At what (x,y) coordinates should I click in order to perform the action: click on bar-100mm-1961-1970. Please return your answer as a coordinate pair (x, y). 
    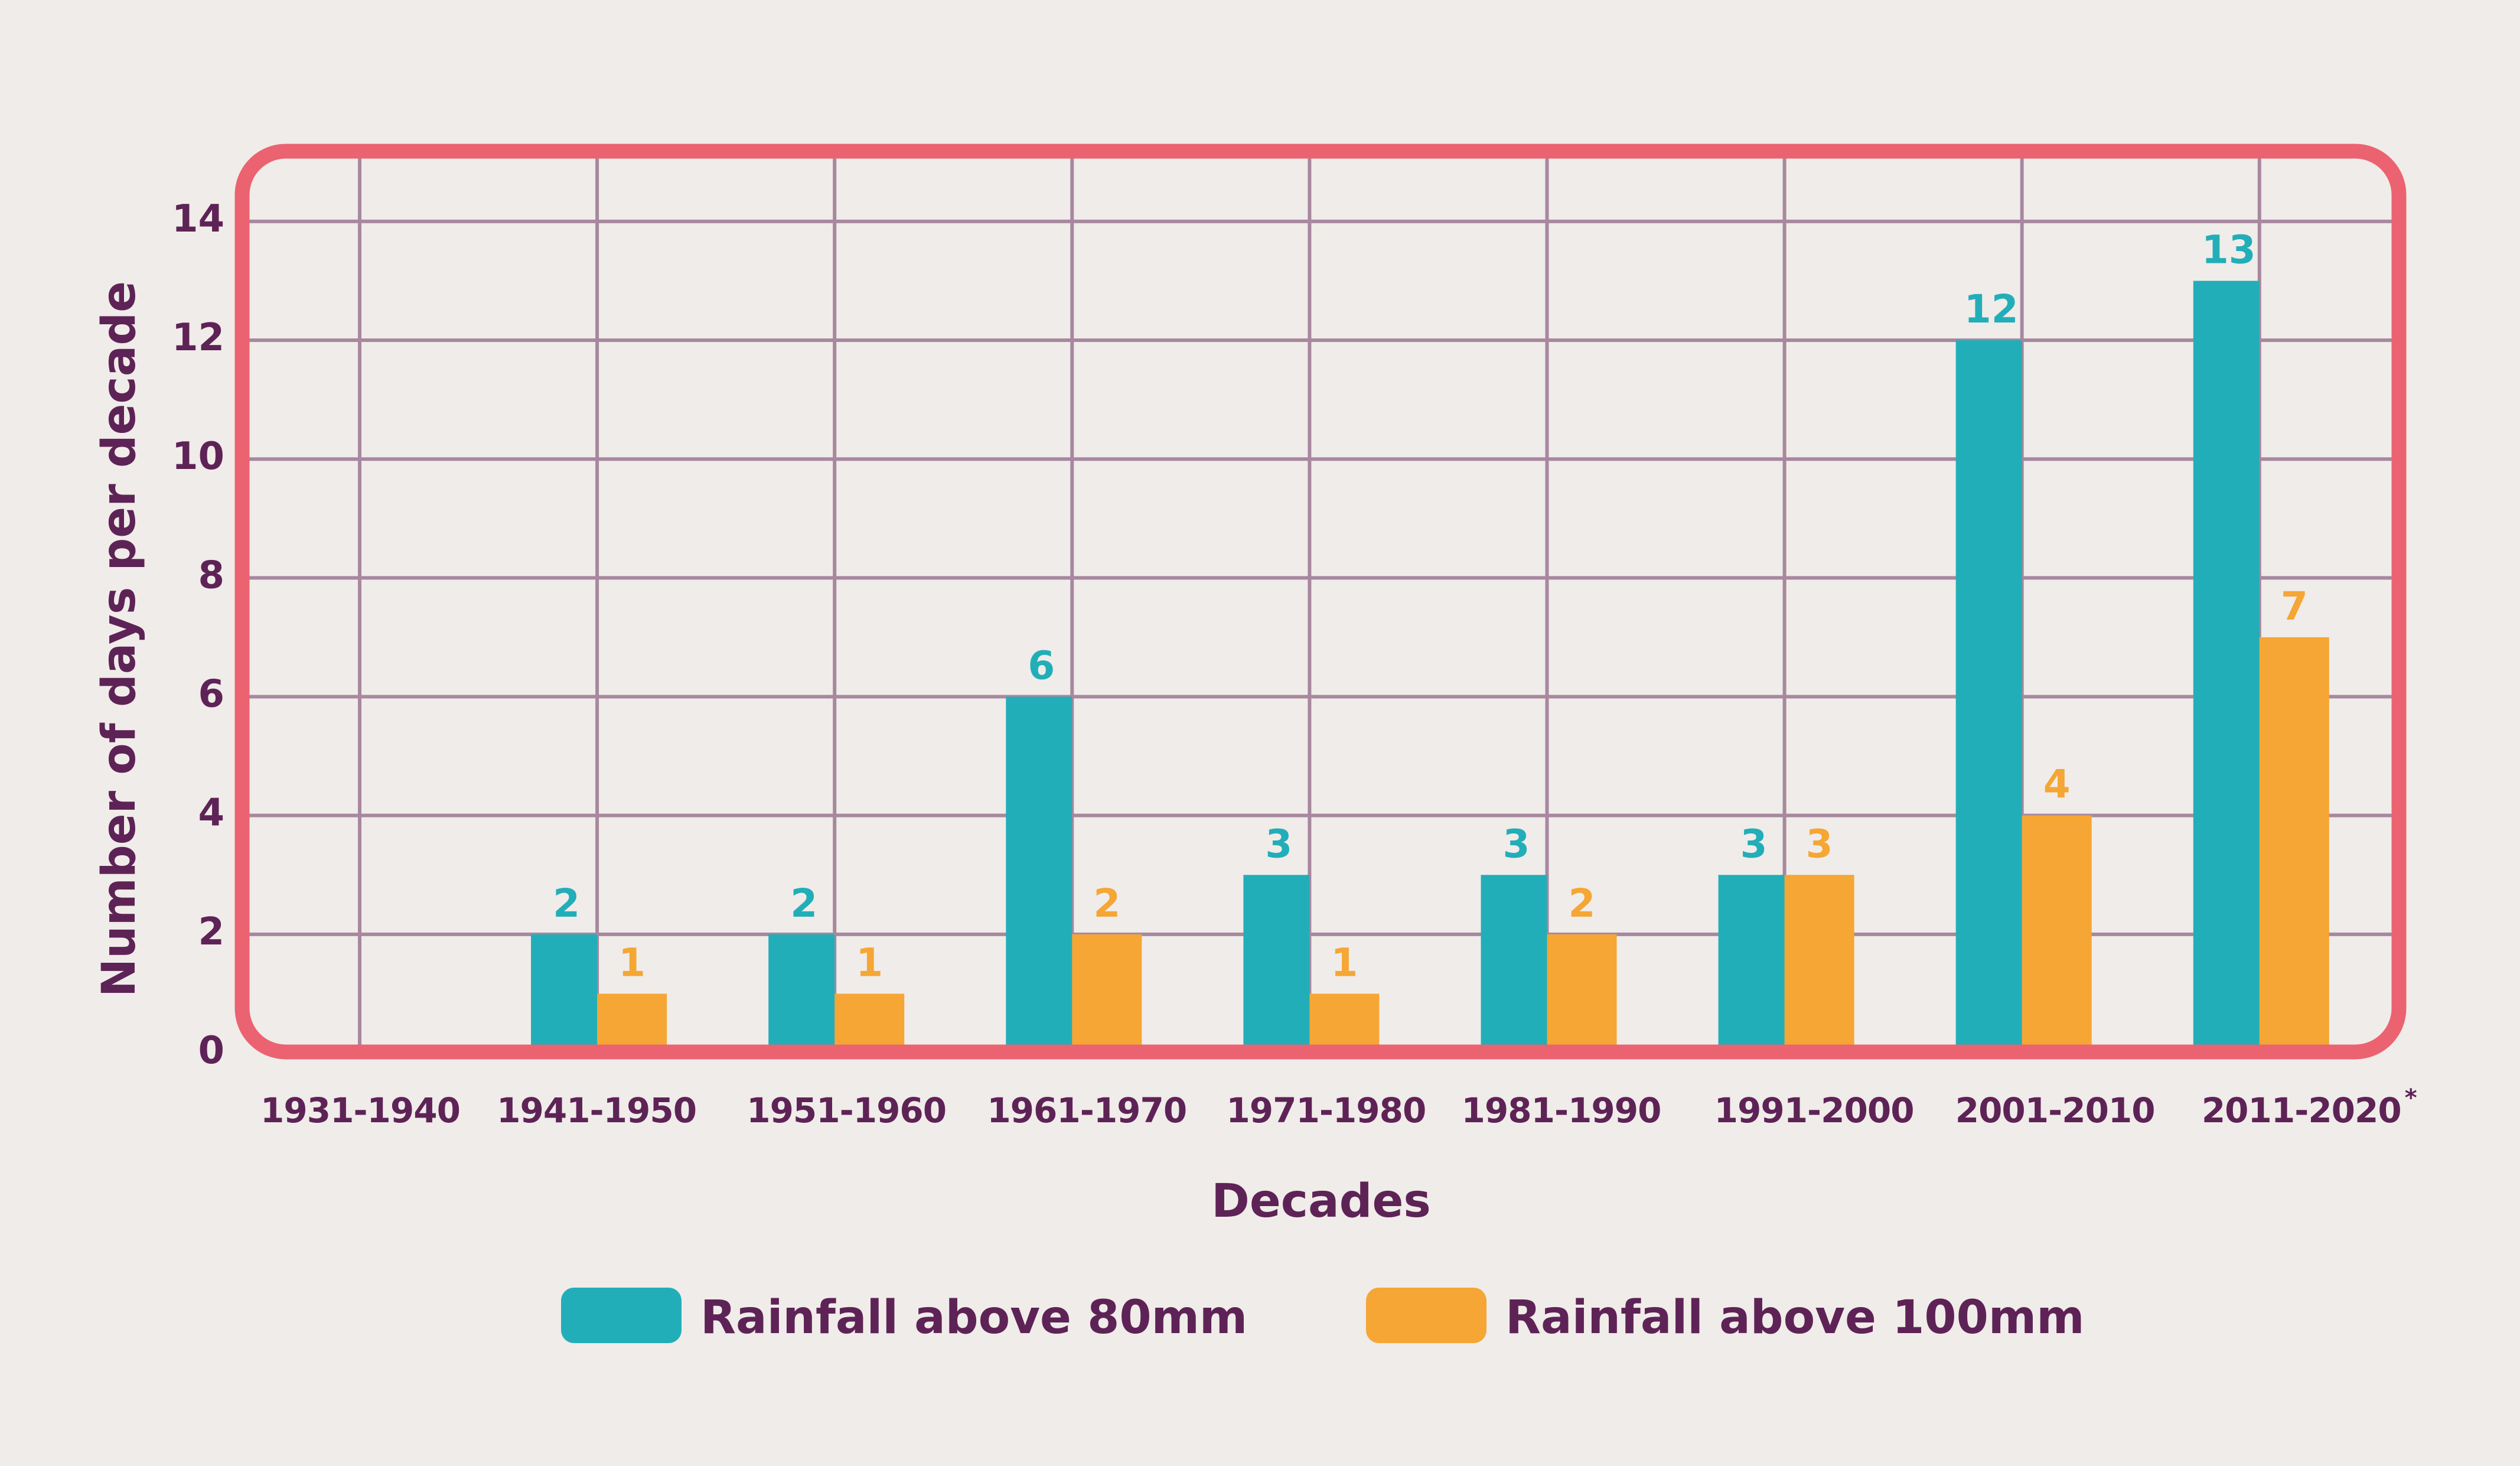
    Looking at the image, I should click on (1107, 989).